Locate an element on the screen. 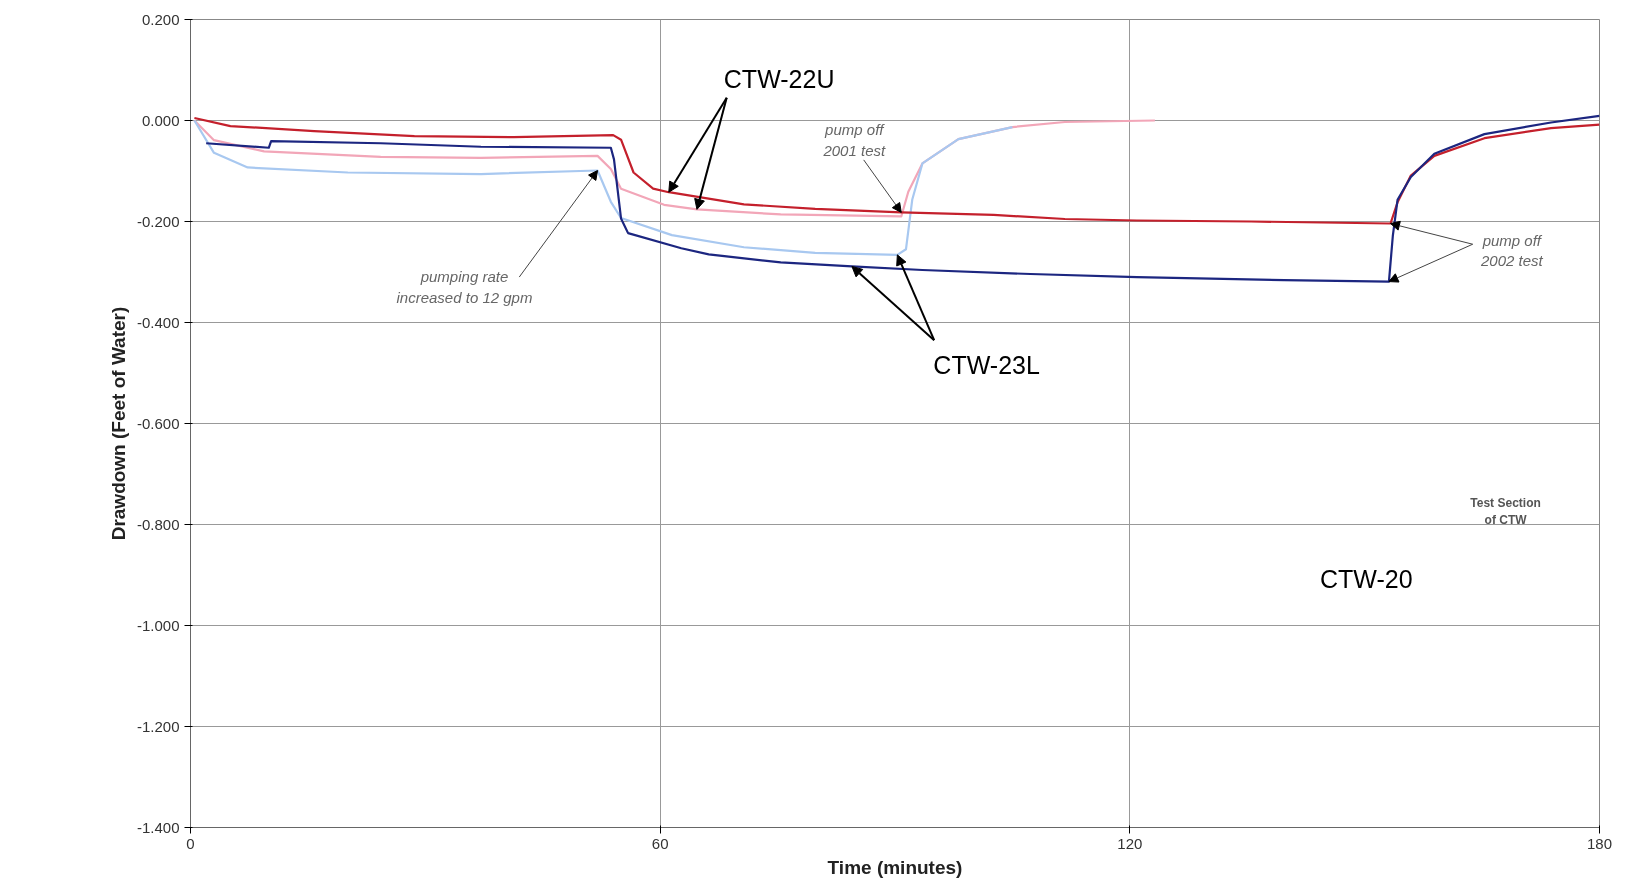 Image resolution: width=1632 pixels, height=890 pixels. y-tick-label: 0.000 is located at coordinates (160, 120).